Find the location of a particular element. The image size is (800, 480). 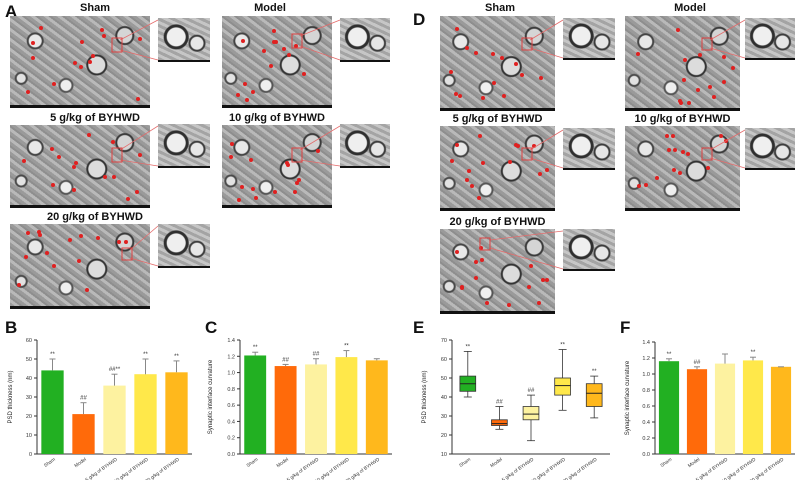

title-d-10: 10 g/kg of BYHWD is located at coordinates (682, 119).